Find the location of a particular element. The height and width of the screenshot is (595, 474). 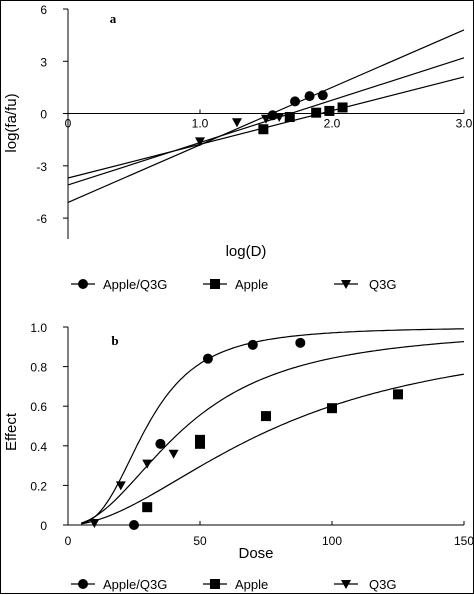

panel-a-y-tick-label: -3 is located at coordinates (41, 167).